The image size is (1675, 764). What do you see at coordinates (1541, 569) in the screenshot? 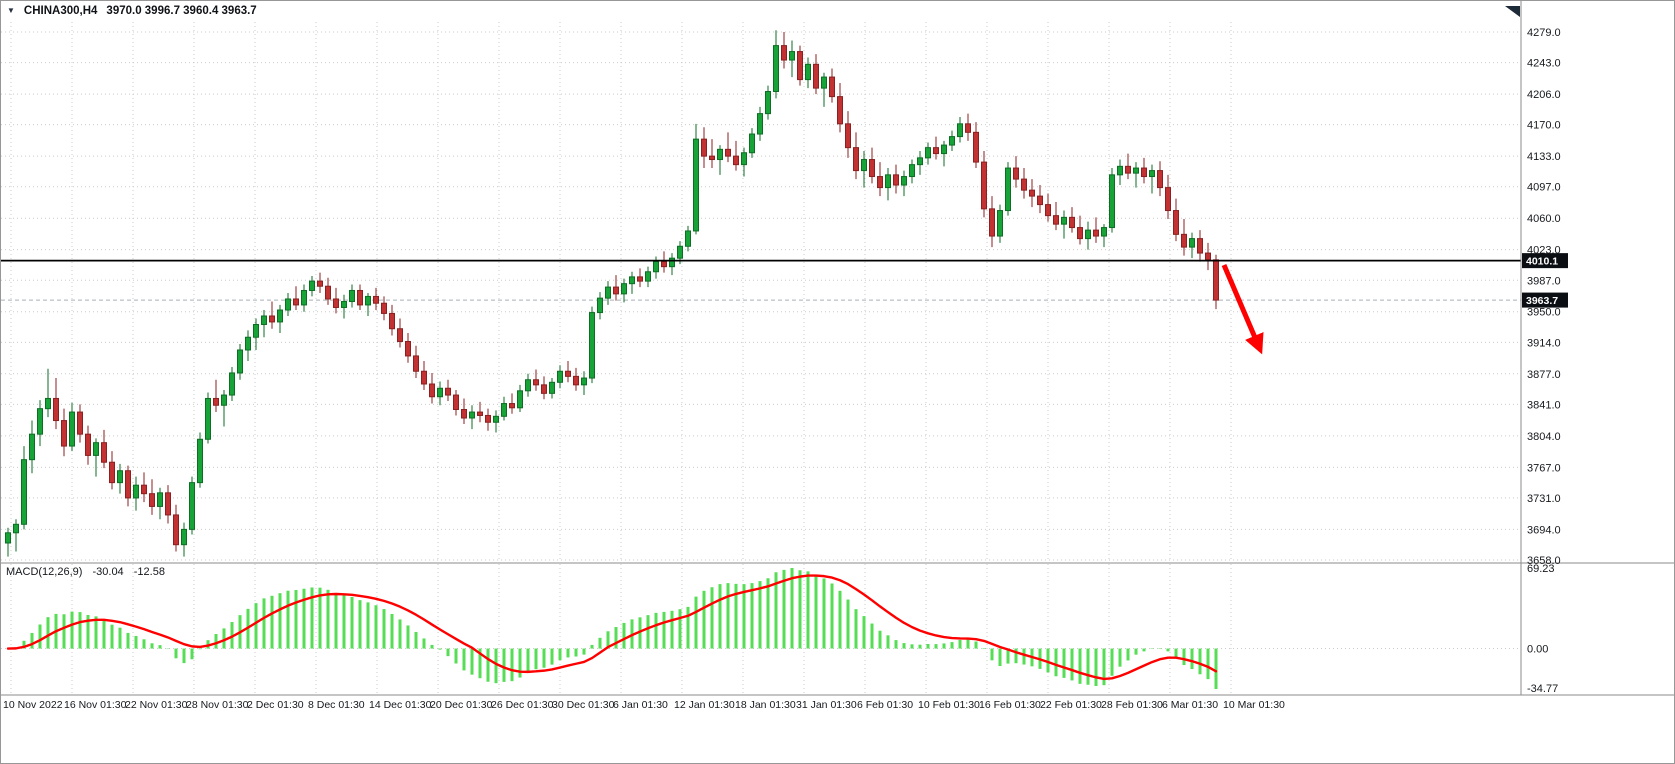
I see `svg-text: 69.23` at bounding box center [1541, 569].